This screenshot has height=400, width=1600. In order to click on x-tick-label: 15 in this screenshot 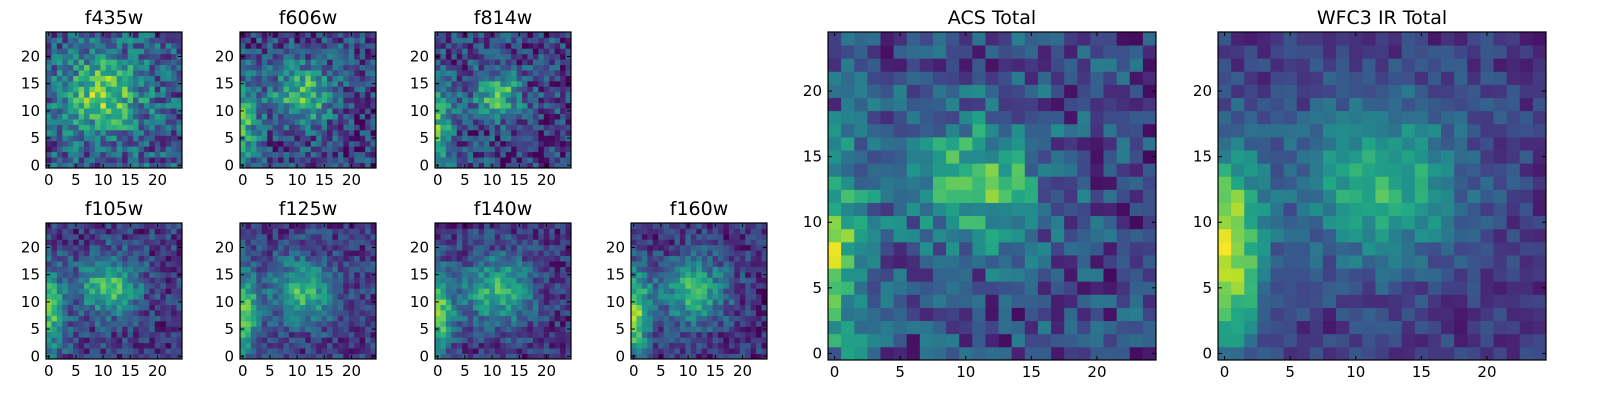, I will do `click(130, 180)`.